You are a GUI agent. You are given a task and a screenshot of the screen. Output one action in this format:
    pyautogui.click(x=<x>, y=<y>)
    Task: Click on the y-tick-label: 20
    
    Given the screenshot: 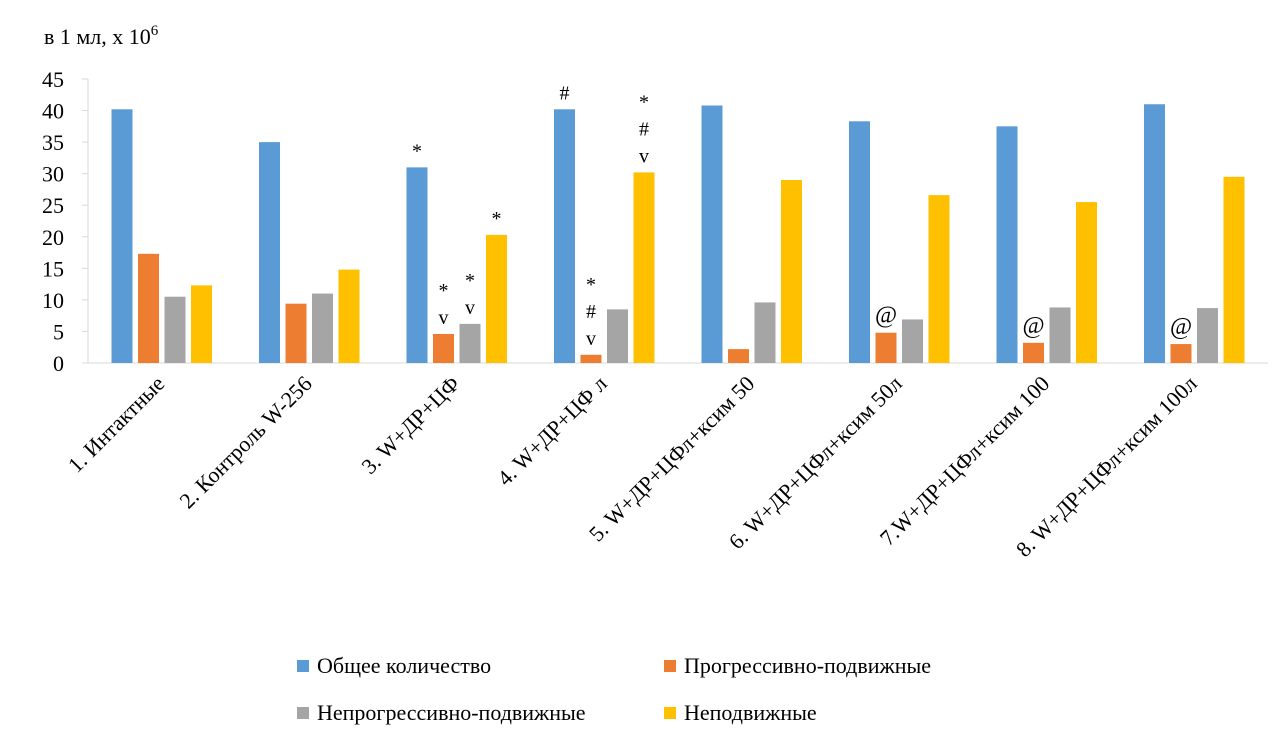 What is the action you would take?
    pyautogui.click(x=53, y=237)
    